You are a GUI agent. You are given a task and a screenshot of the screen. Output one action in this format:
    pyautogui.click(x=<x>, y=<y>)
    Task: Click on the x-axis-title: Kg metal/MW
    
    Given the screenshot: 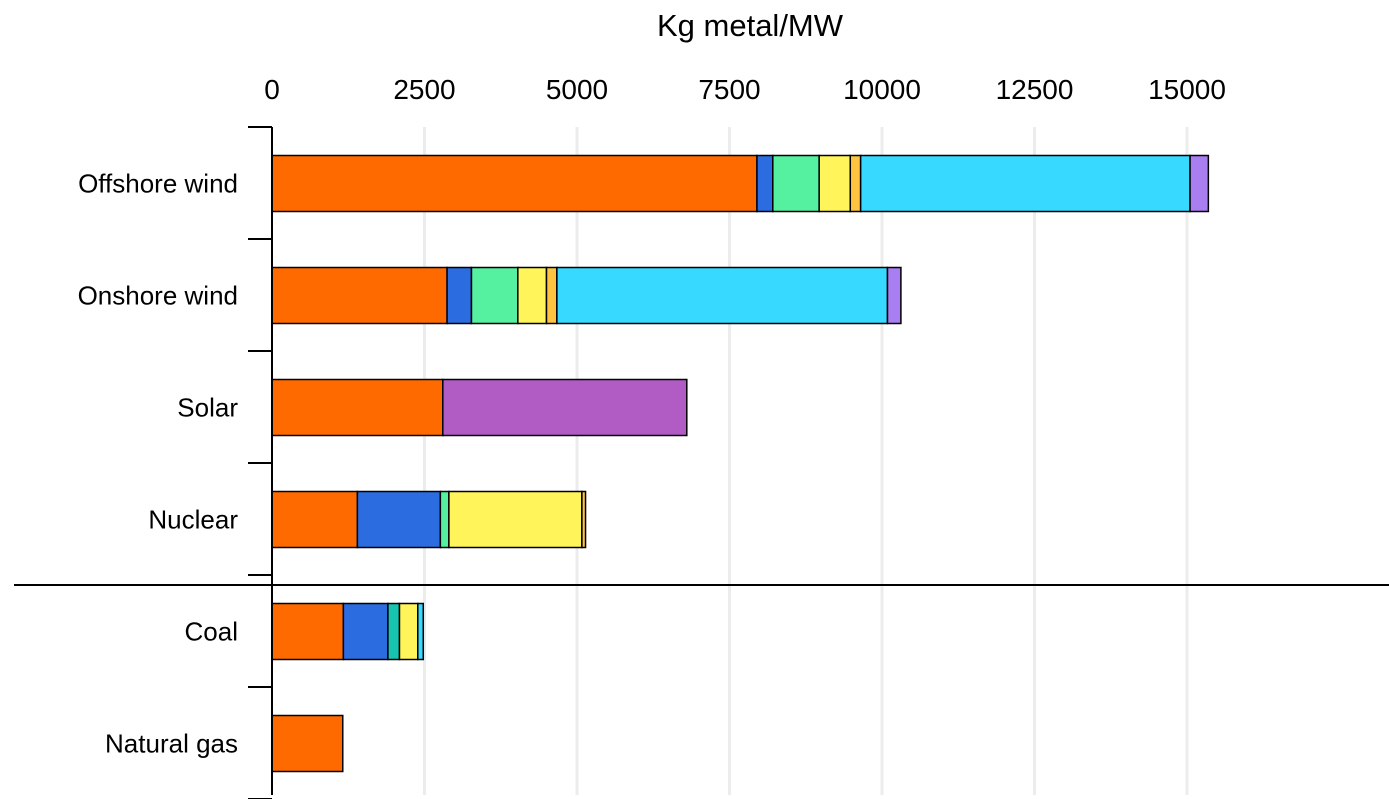 What is the action you would take?
    pyautogui.click(x=750, y=25)
    